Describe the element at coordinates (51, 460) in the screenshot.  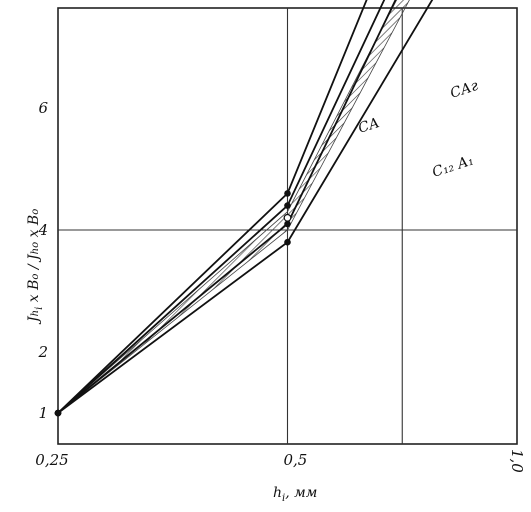
I see `x-tick-label: 0,25` at that location.